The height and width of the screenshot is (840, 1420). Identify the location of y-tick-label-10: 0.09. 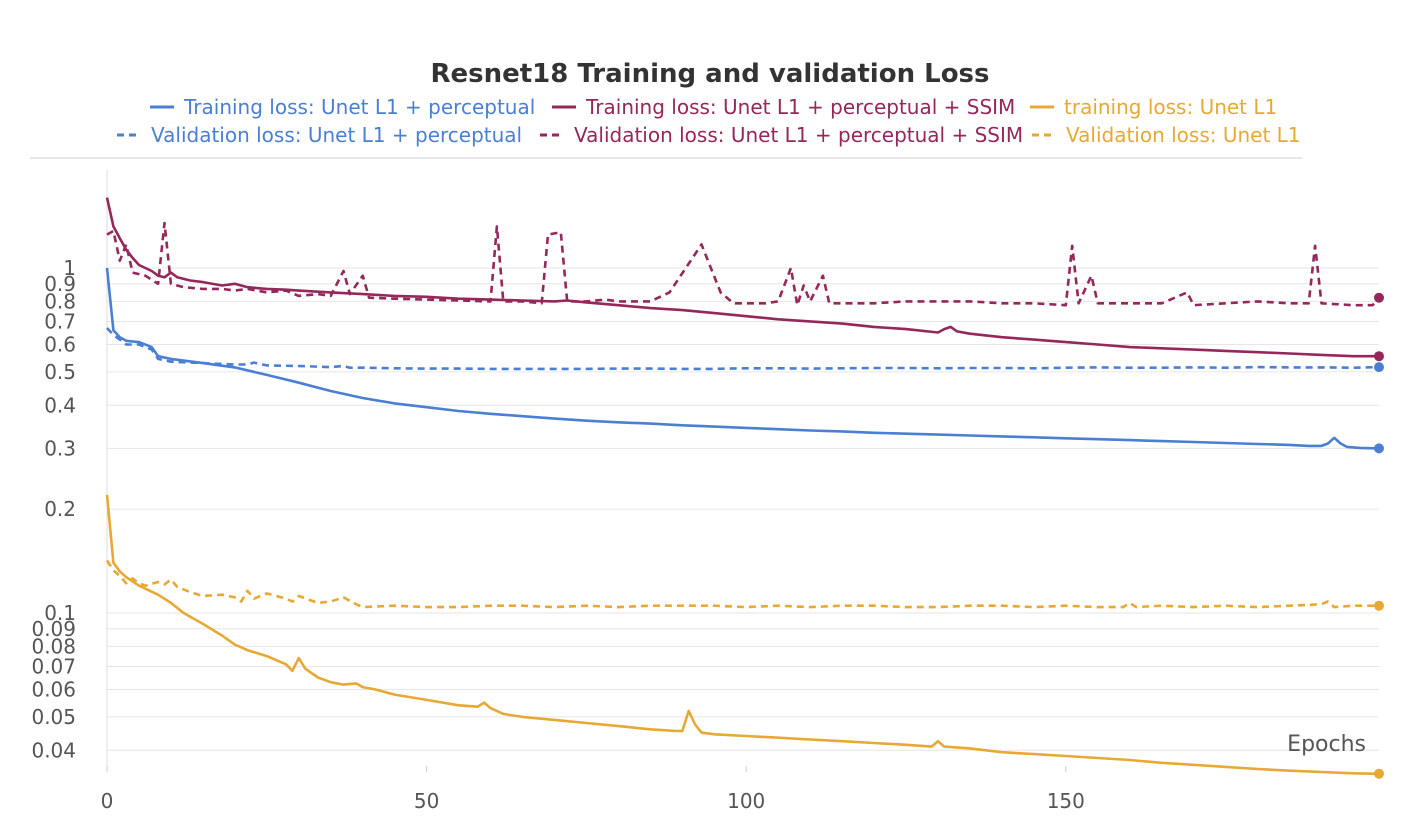
(53, 629).